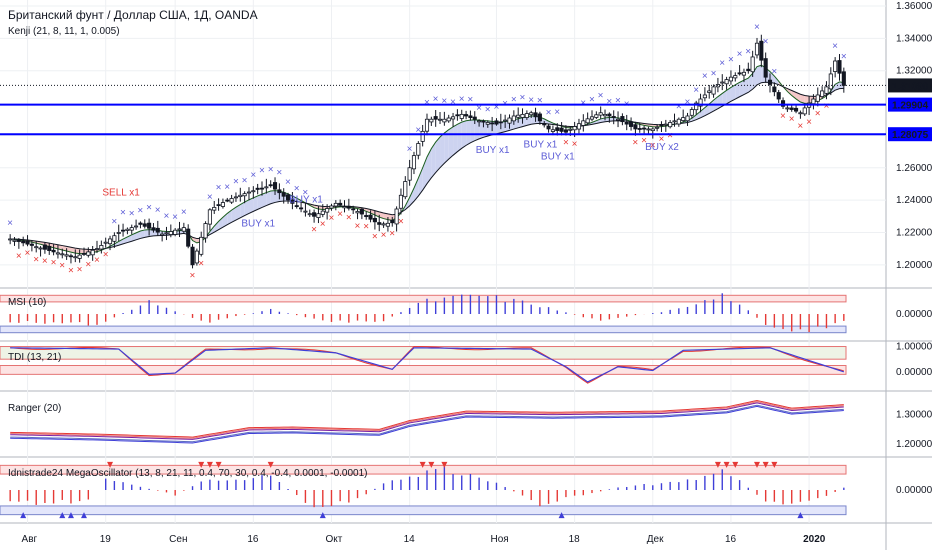 The image size is (932, 550). Describe the element at coordinates (133, 15) in the screenshot. I see `chart-title: Британский фунт / Доллар США, 1Д, OANDA` at that location.